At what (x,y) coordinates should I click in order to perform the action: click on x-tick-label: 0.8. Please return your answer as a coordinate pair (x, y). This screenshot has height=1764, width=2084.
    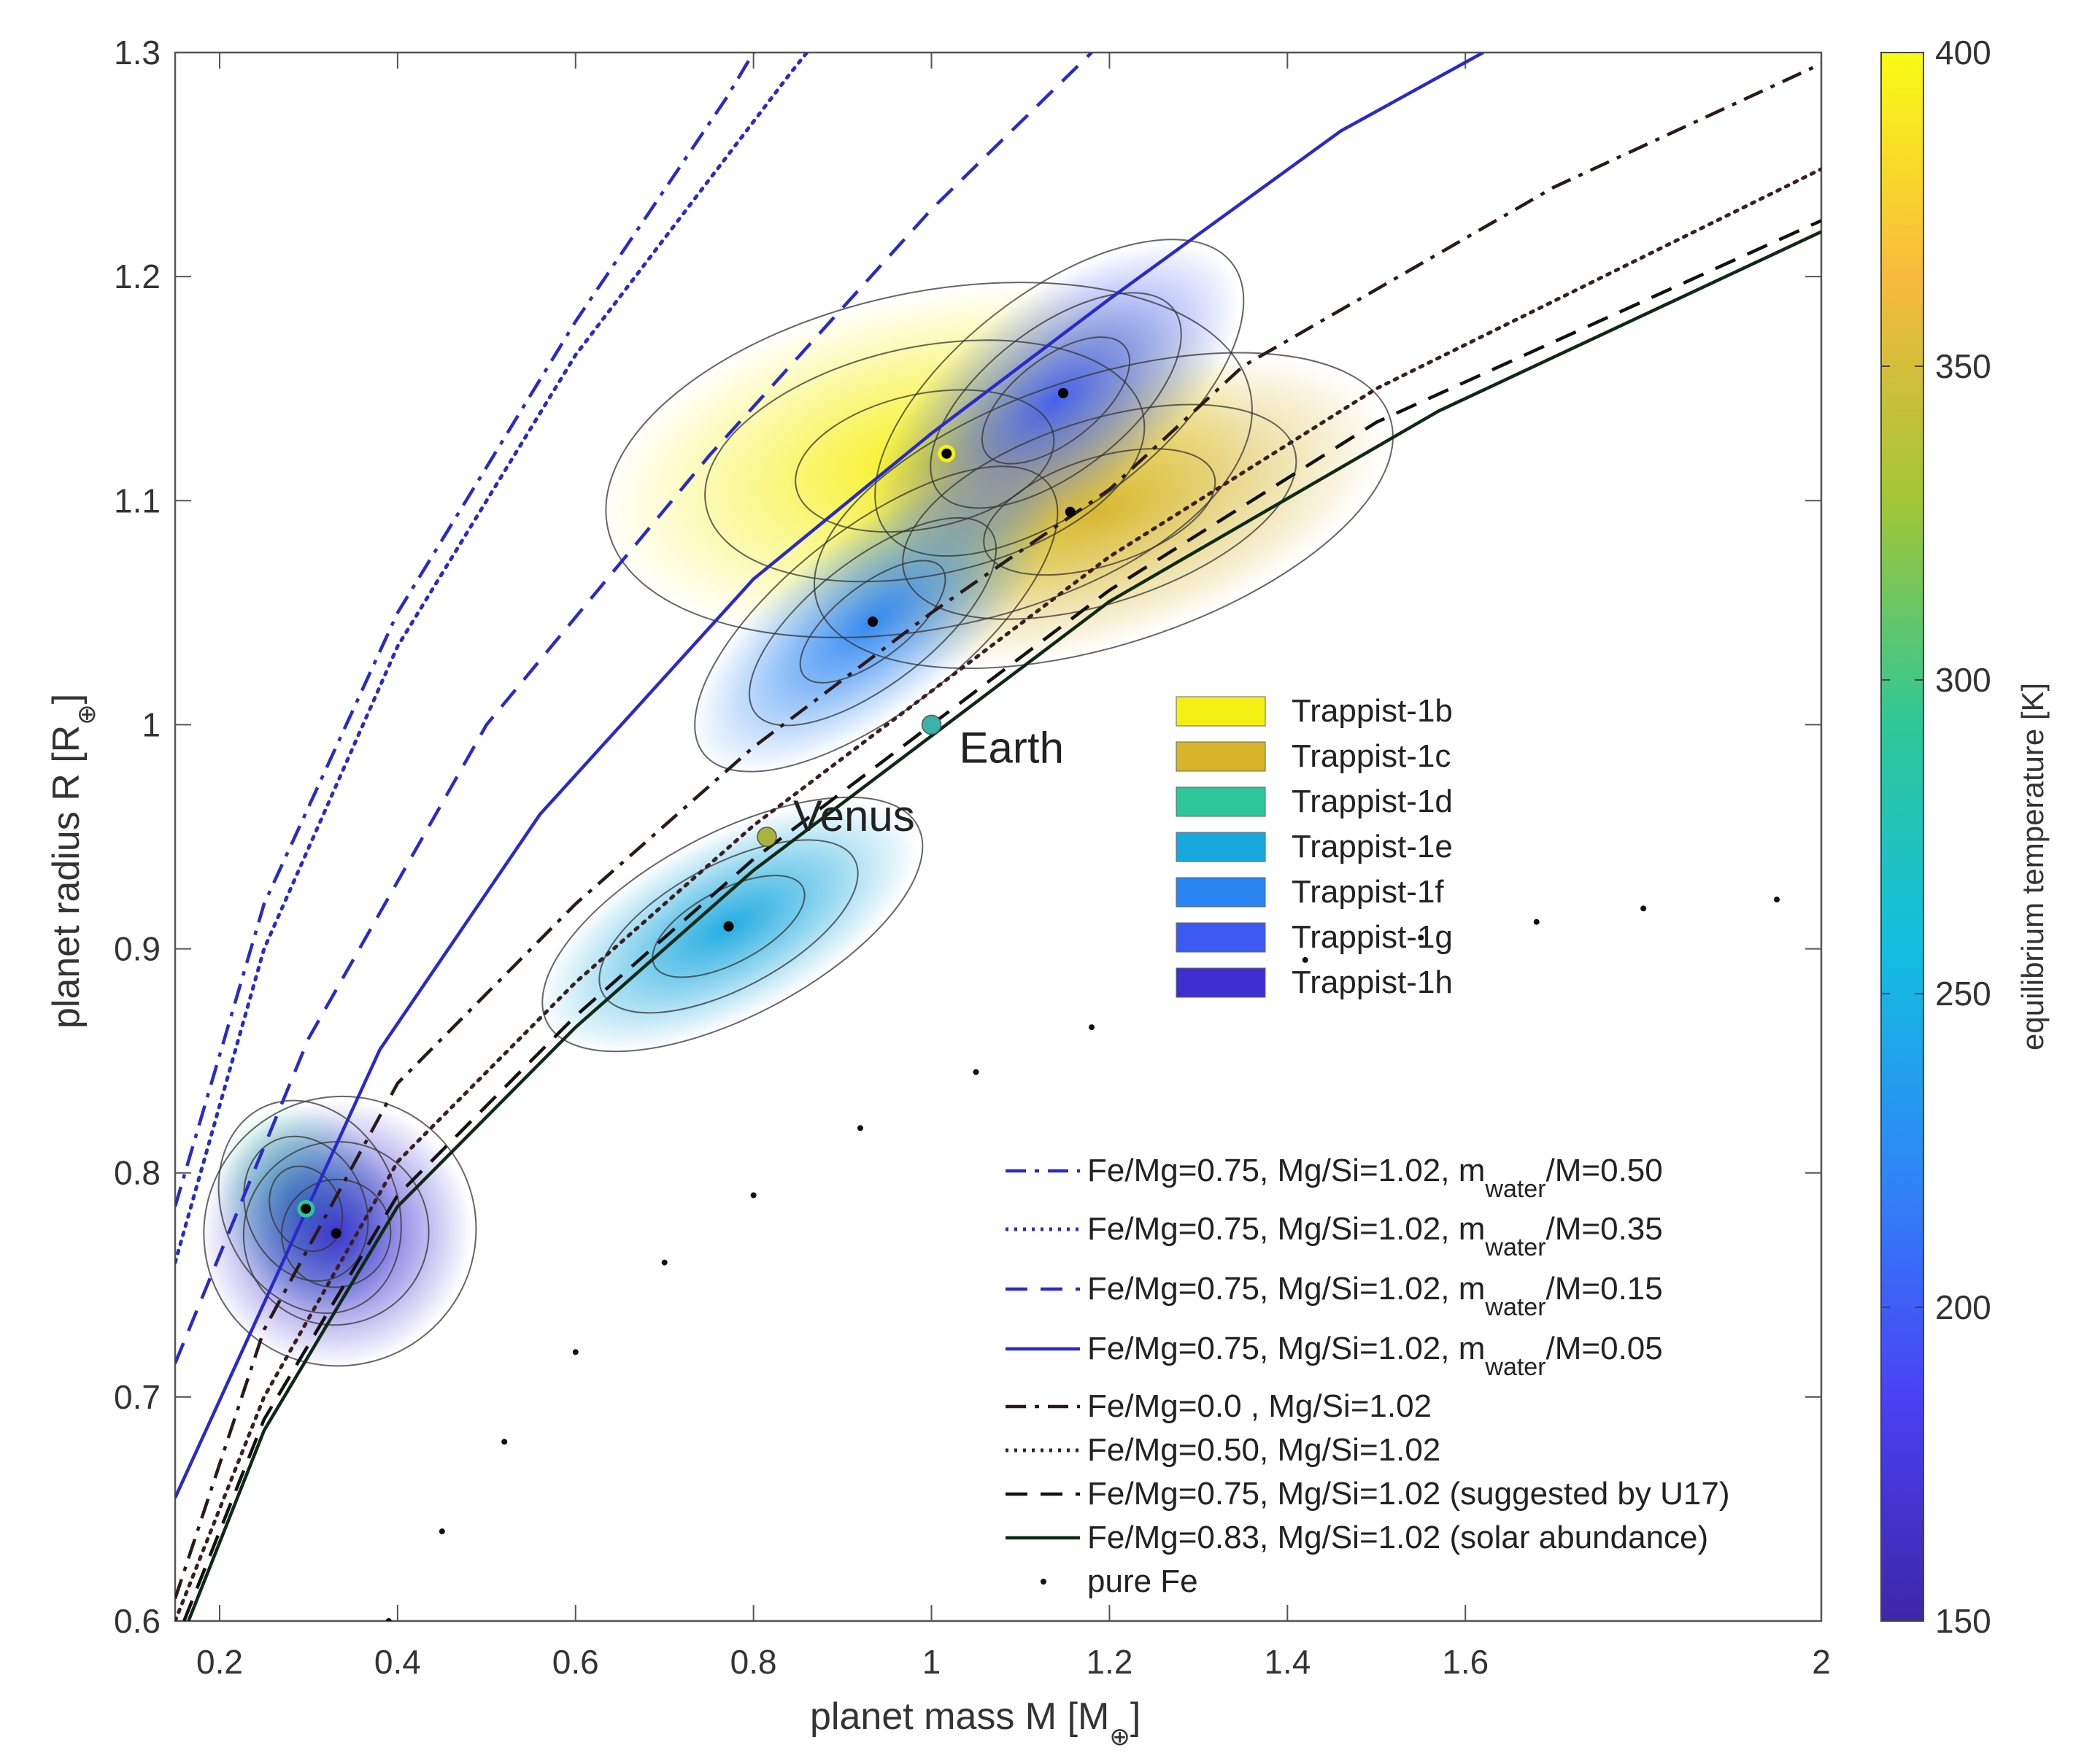
    Looking at the image, I should click on (753, 1662).